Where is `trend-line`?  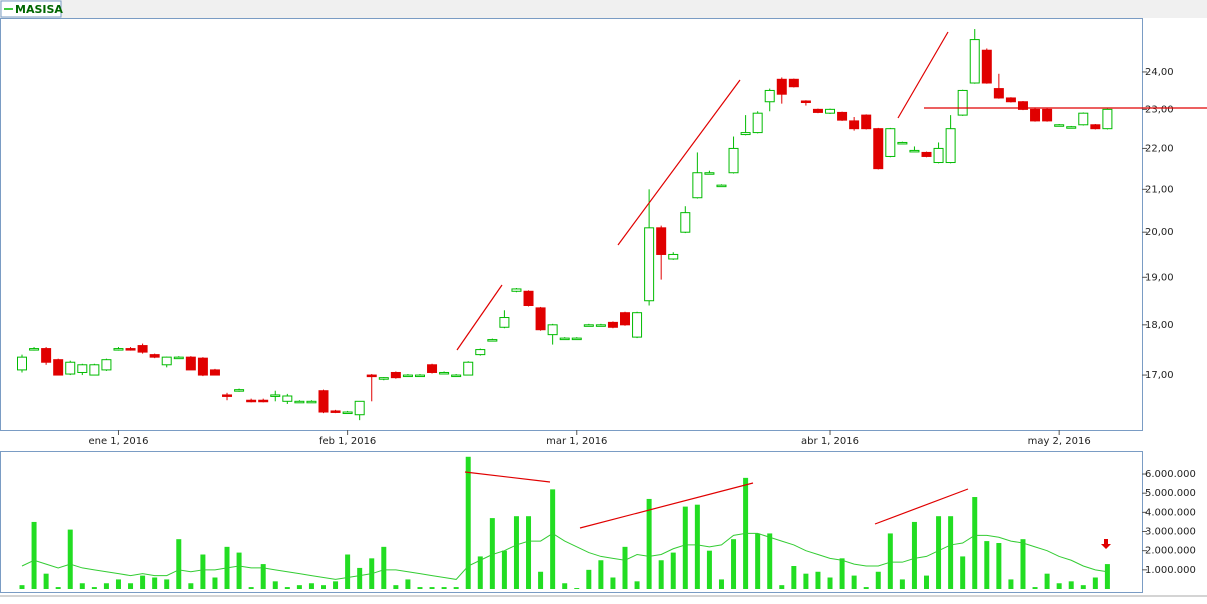
trend-line is located at coordinates (479, 317).